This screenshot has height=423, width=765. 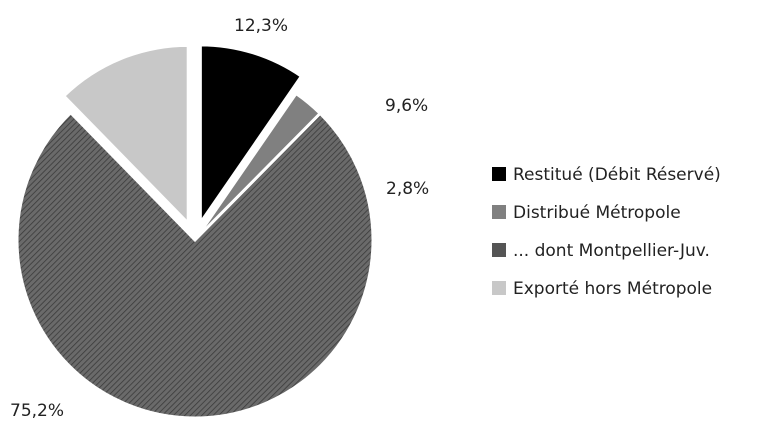 I want to click on data-label-distribue-metropole: 2,8%, so click(x=407, y=189).